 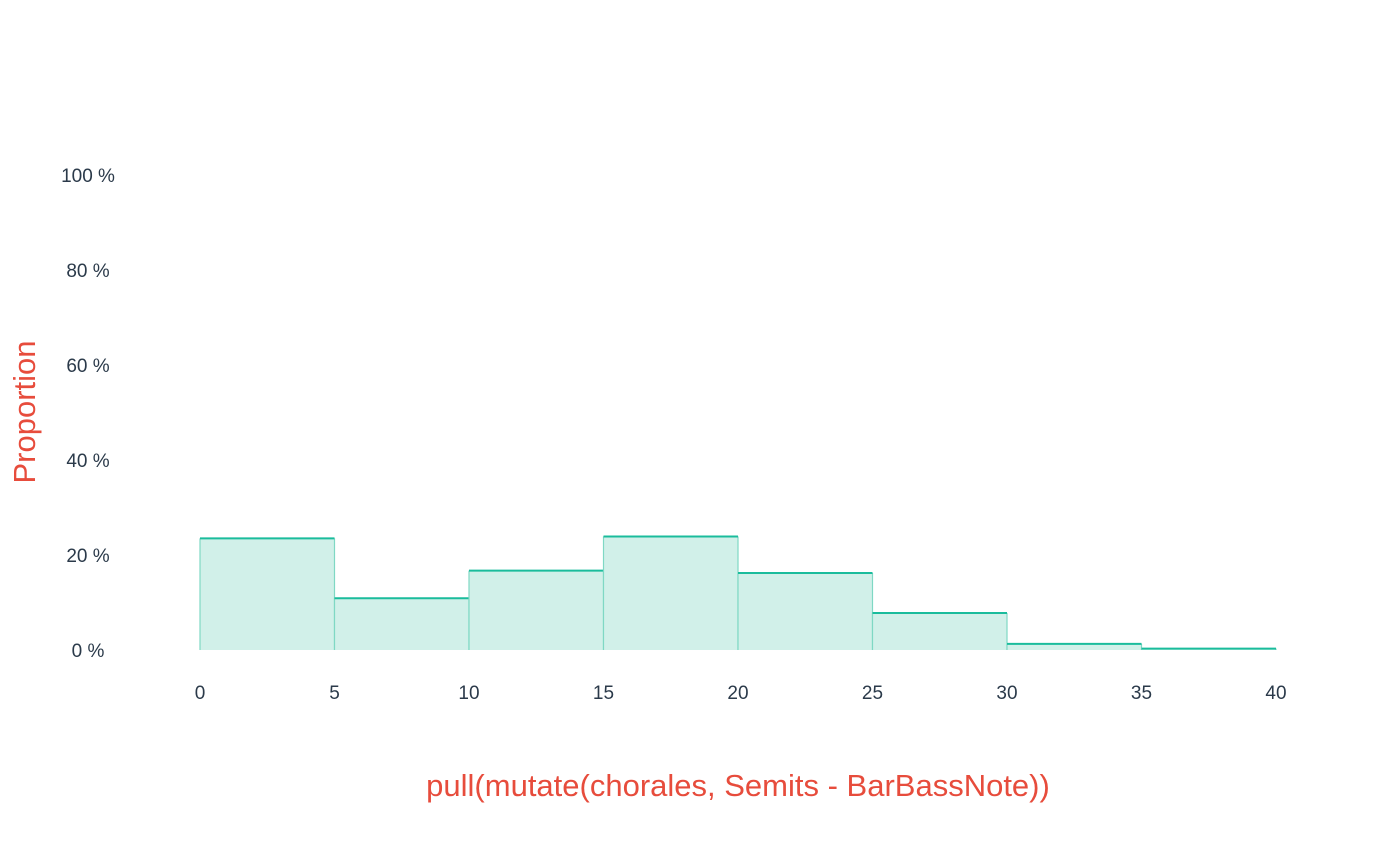 I want to click on y-tick-label: 100 %, so click(x=88, y=176).